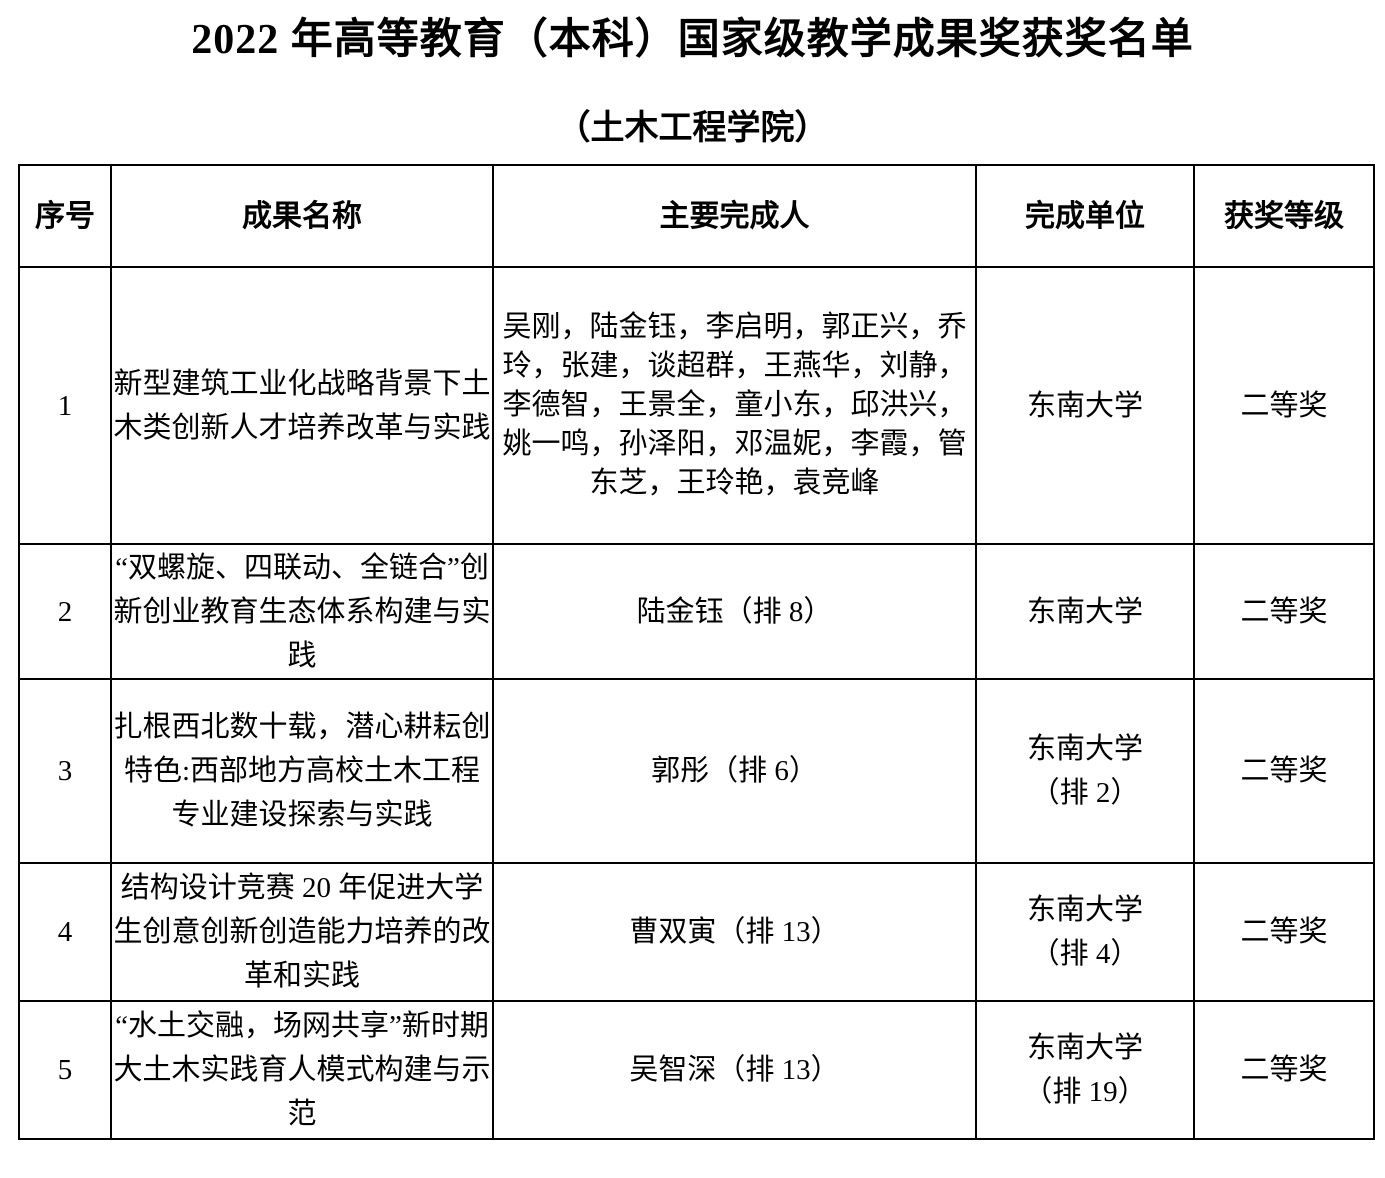 The image size is (1385, 1178). I want to click on cell-main-contributors: 陆金钰（排 8）, so click(734, 611).